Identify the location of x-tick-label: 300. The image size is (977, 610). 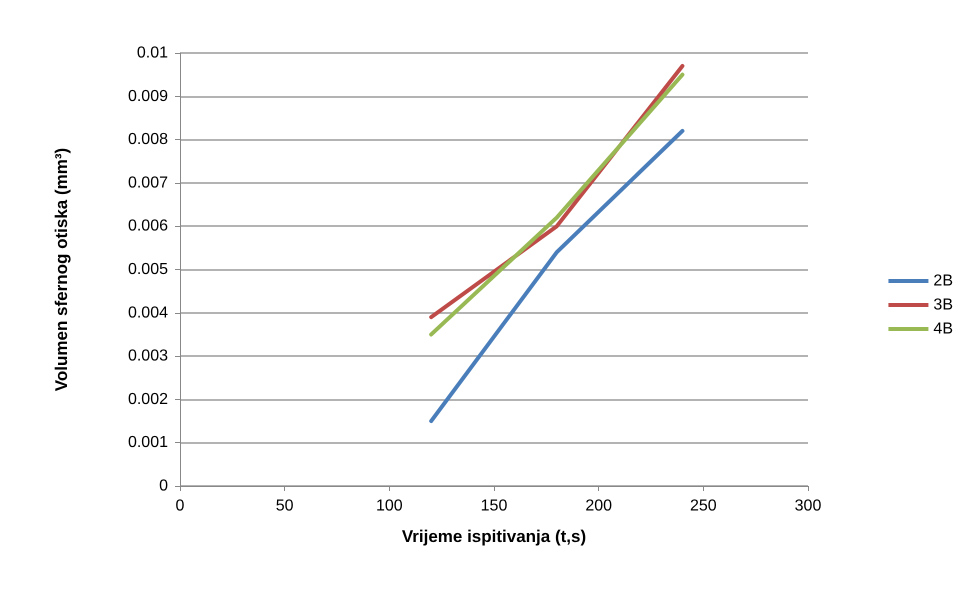
(808, 506).